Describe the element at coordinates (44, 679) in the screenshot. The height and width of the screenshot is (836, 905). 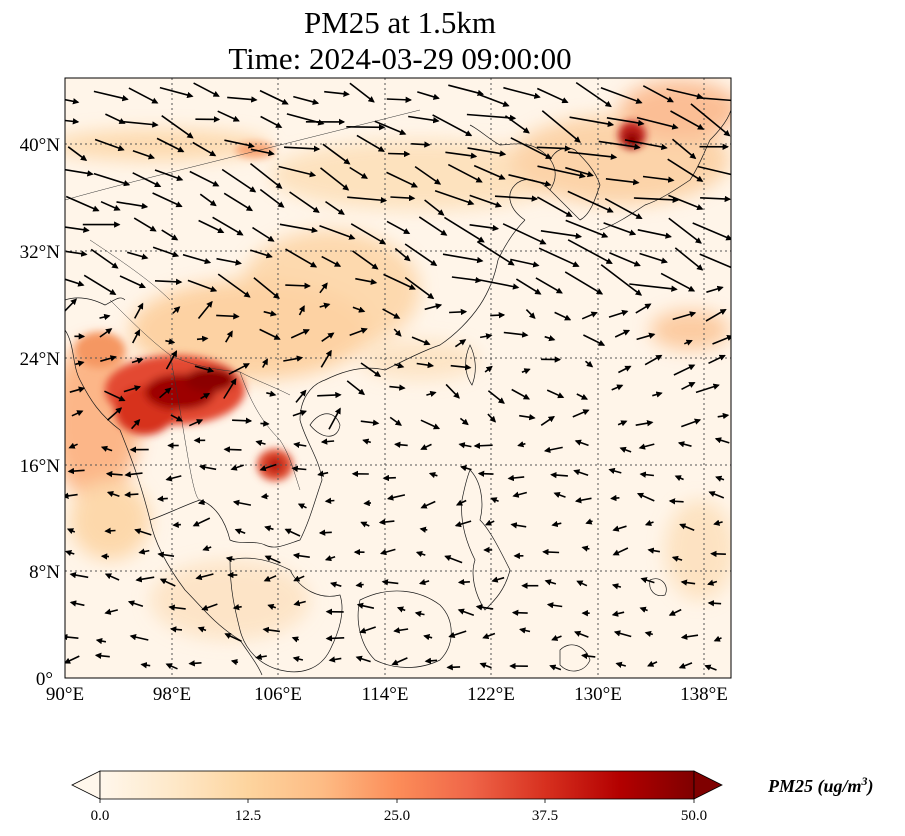
I see `lat-tick-label: 0°` at that location.